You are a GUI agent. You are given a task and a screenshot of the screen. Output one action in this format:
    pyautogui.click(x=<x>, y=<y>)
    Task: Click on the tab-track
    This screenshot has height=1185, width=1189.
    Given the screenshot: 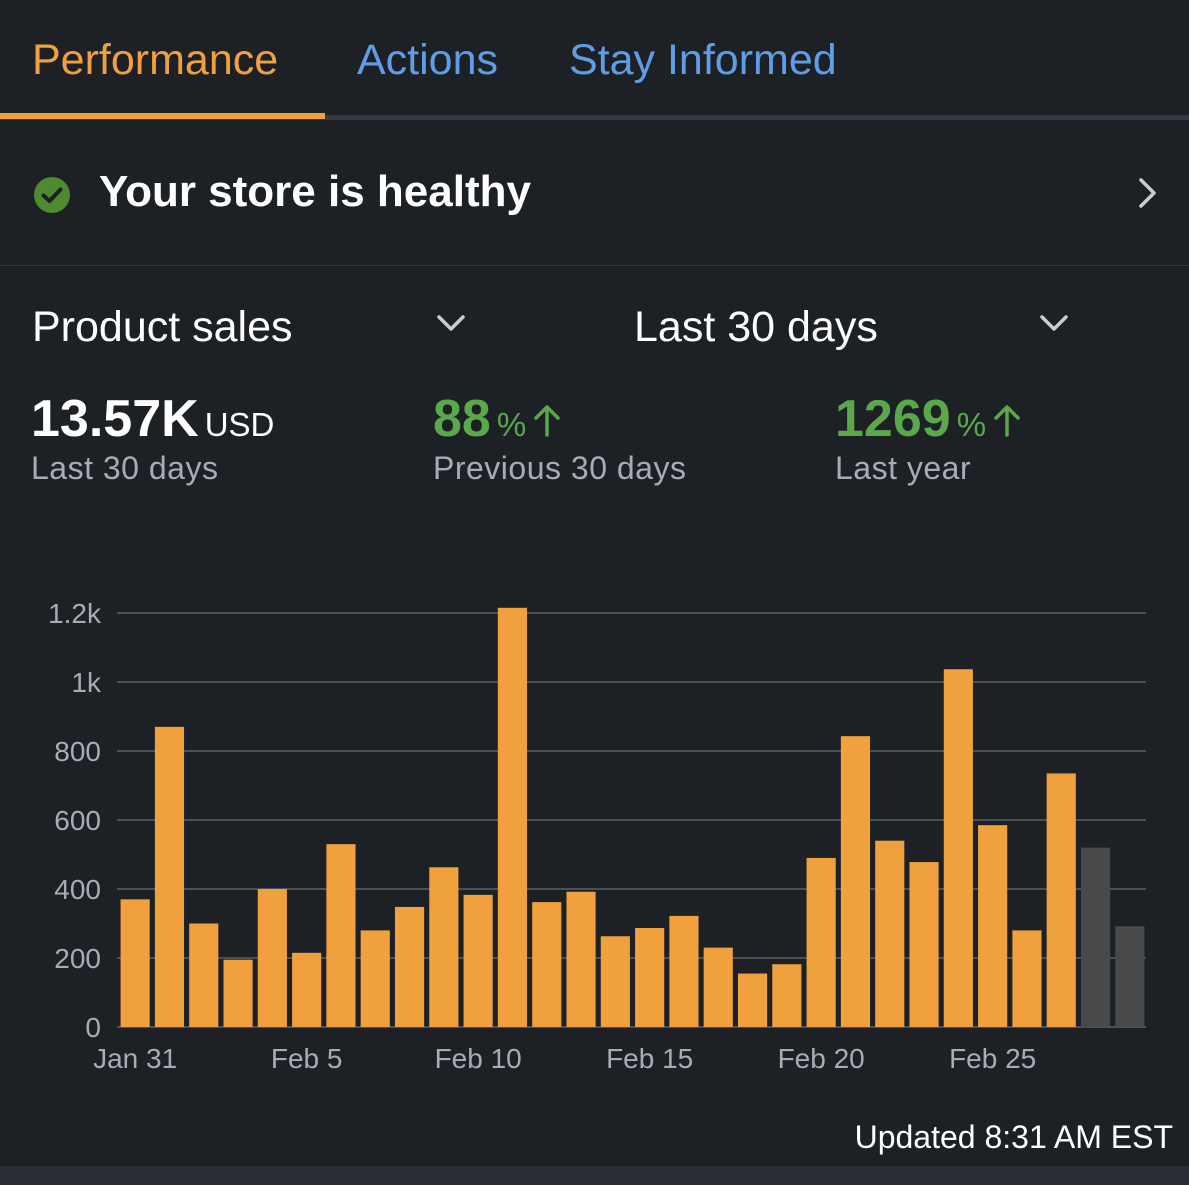 What is the action you would take?
    pyautogui.click(x=594, y=117)
    